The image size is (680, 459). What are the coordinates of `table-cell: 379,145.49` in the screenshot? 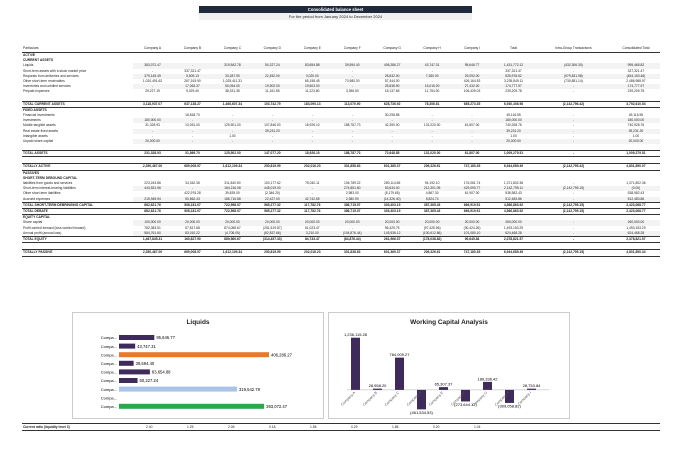 It's located at (152, 76).